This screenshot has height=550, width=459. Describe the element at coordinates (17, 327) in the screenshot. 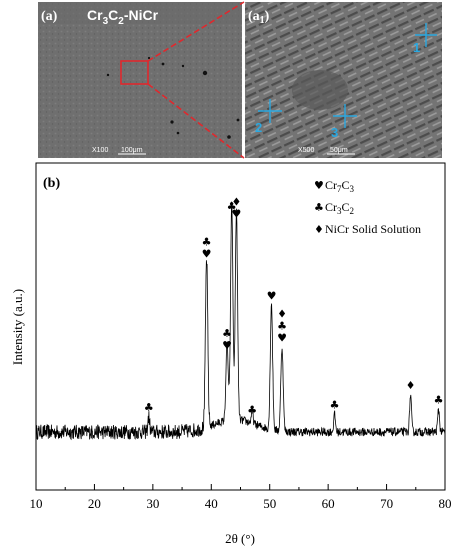

I see `y-axis-label: Intensity (a.u.)` at that location.